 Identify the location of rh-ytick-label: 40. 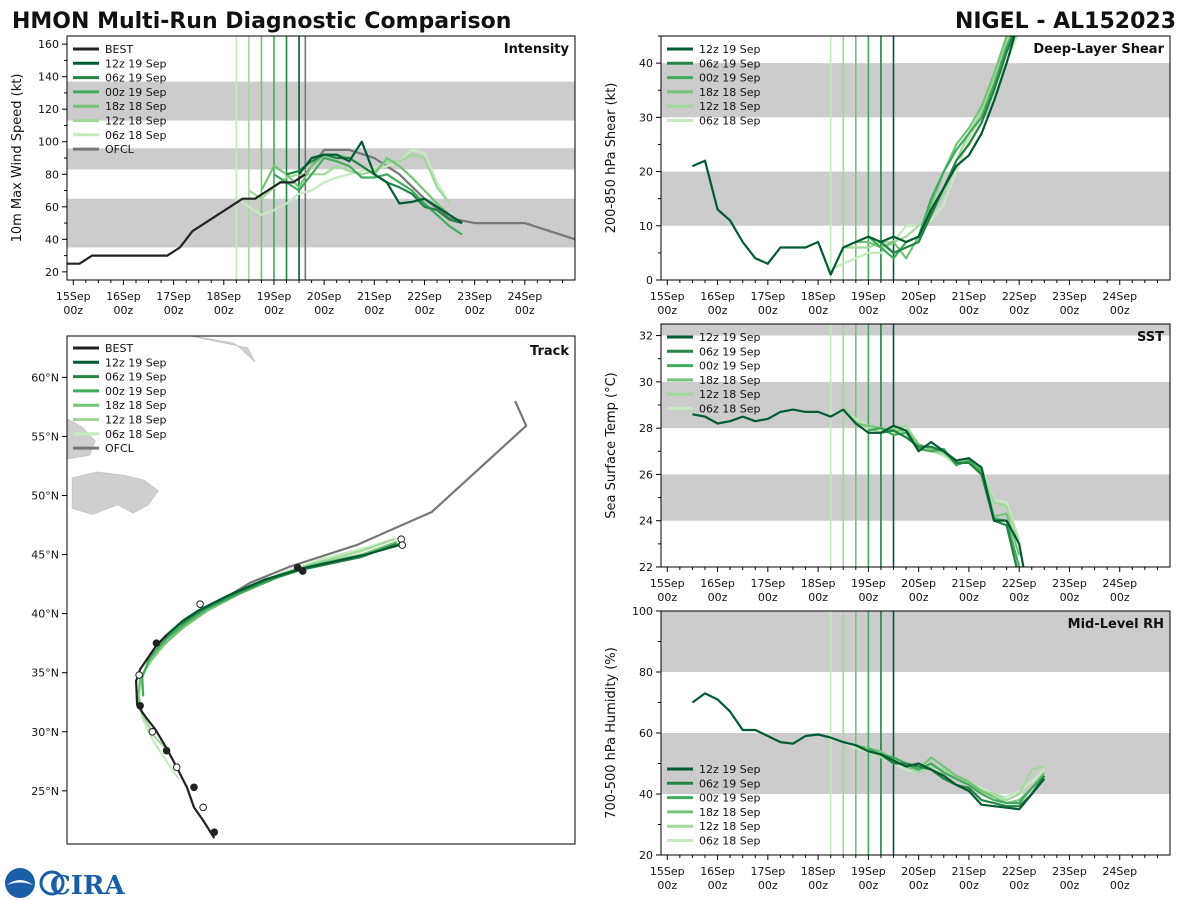
(646, 794).